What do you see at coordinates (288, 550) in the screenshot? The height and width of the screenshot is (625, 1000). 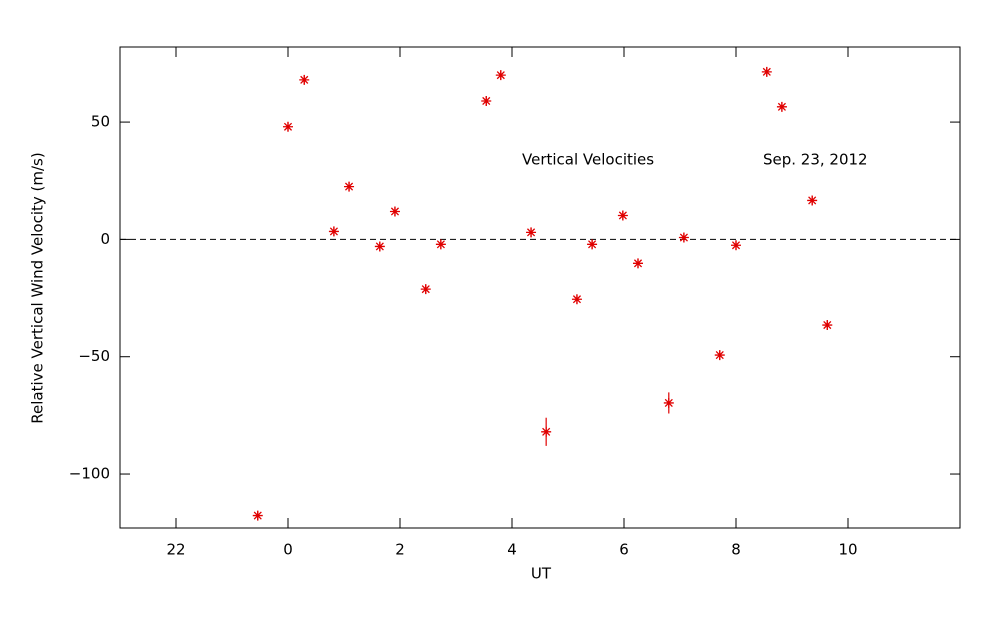 I see `x-tick-label: 0` at bounding box center [288, 550].